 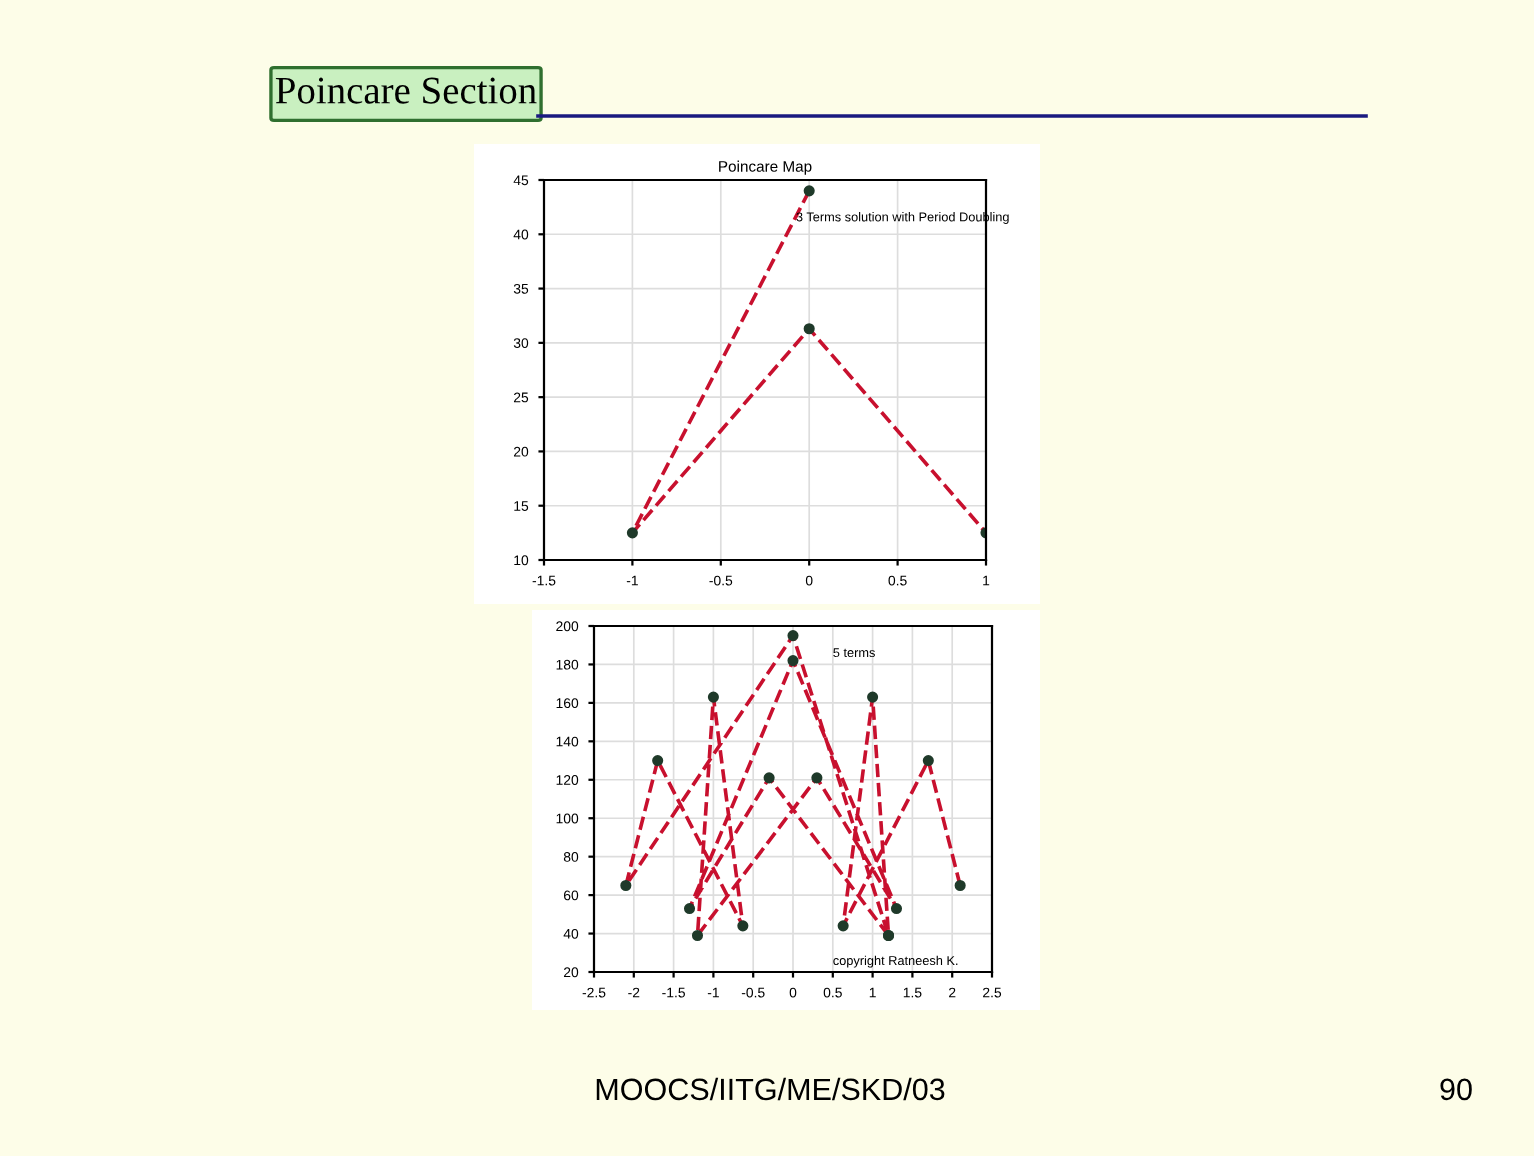 What do you see at coordinates (770, 1089) in the screenshot?
I see `text: MOOCS/IITG/ME/SKD/03` at bounding box center [770, 1089].